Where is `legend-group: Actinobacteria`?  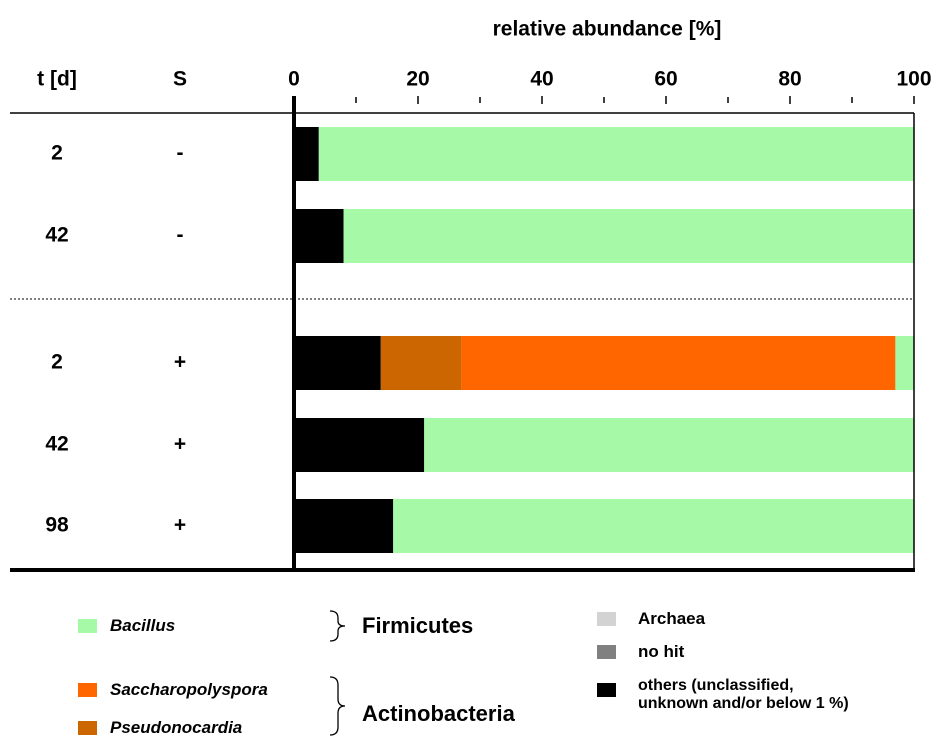 legend-group: Actinobacteria is located at coordinates (439, 713).